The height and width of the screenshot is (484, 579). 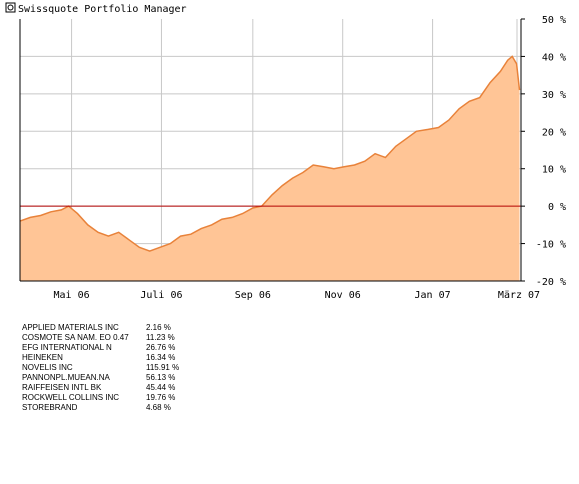 What do you see at coordinates (161, 295) in the screenshot?
I see `x-tick-label: Juli 06` at bounding box center [161, 295].